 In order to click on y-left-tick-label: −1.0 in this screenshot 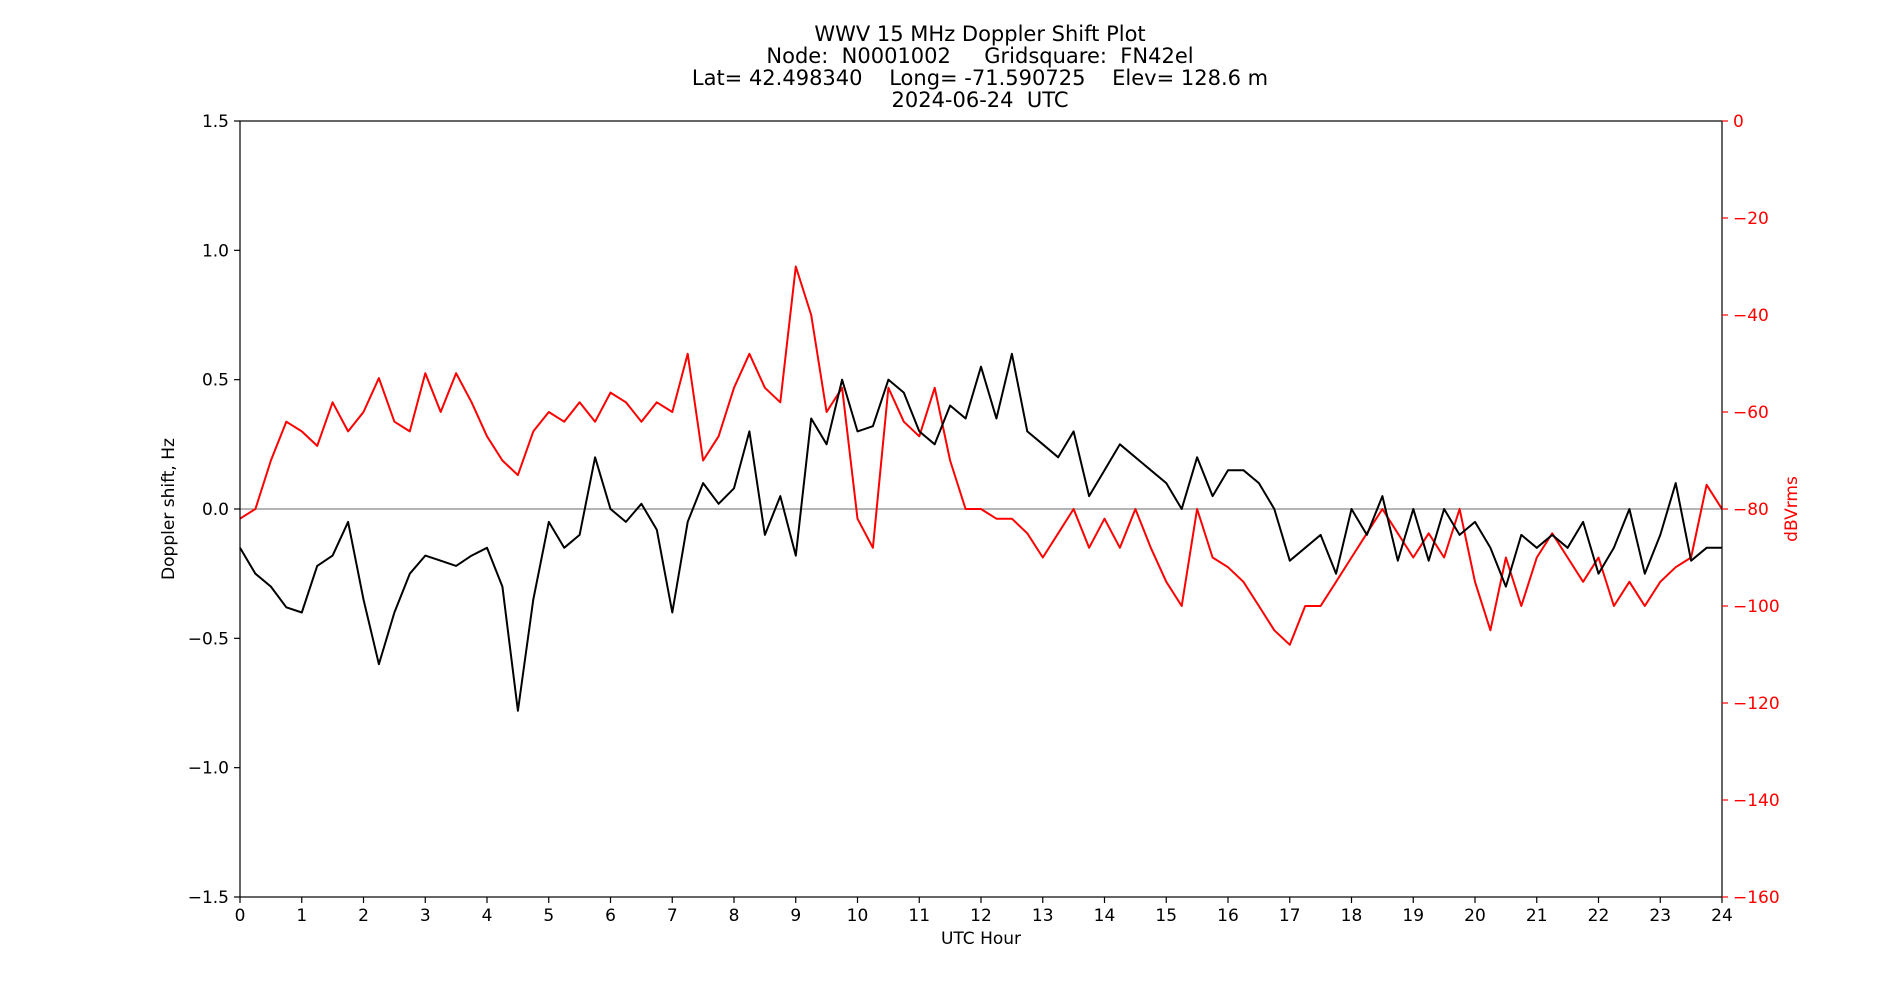, I will do `click(208, 769)`.